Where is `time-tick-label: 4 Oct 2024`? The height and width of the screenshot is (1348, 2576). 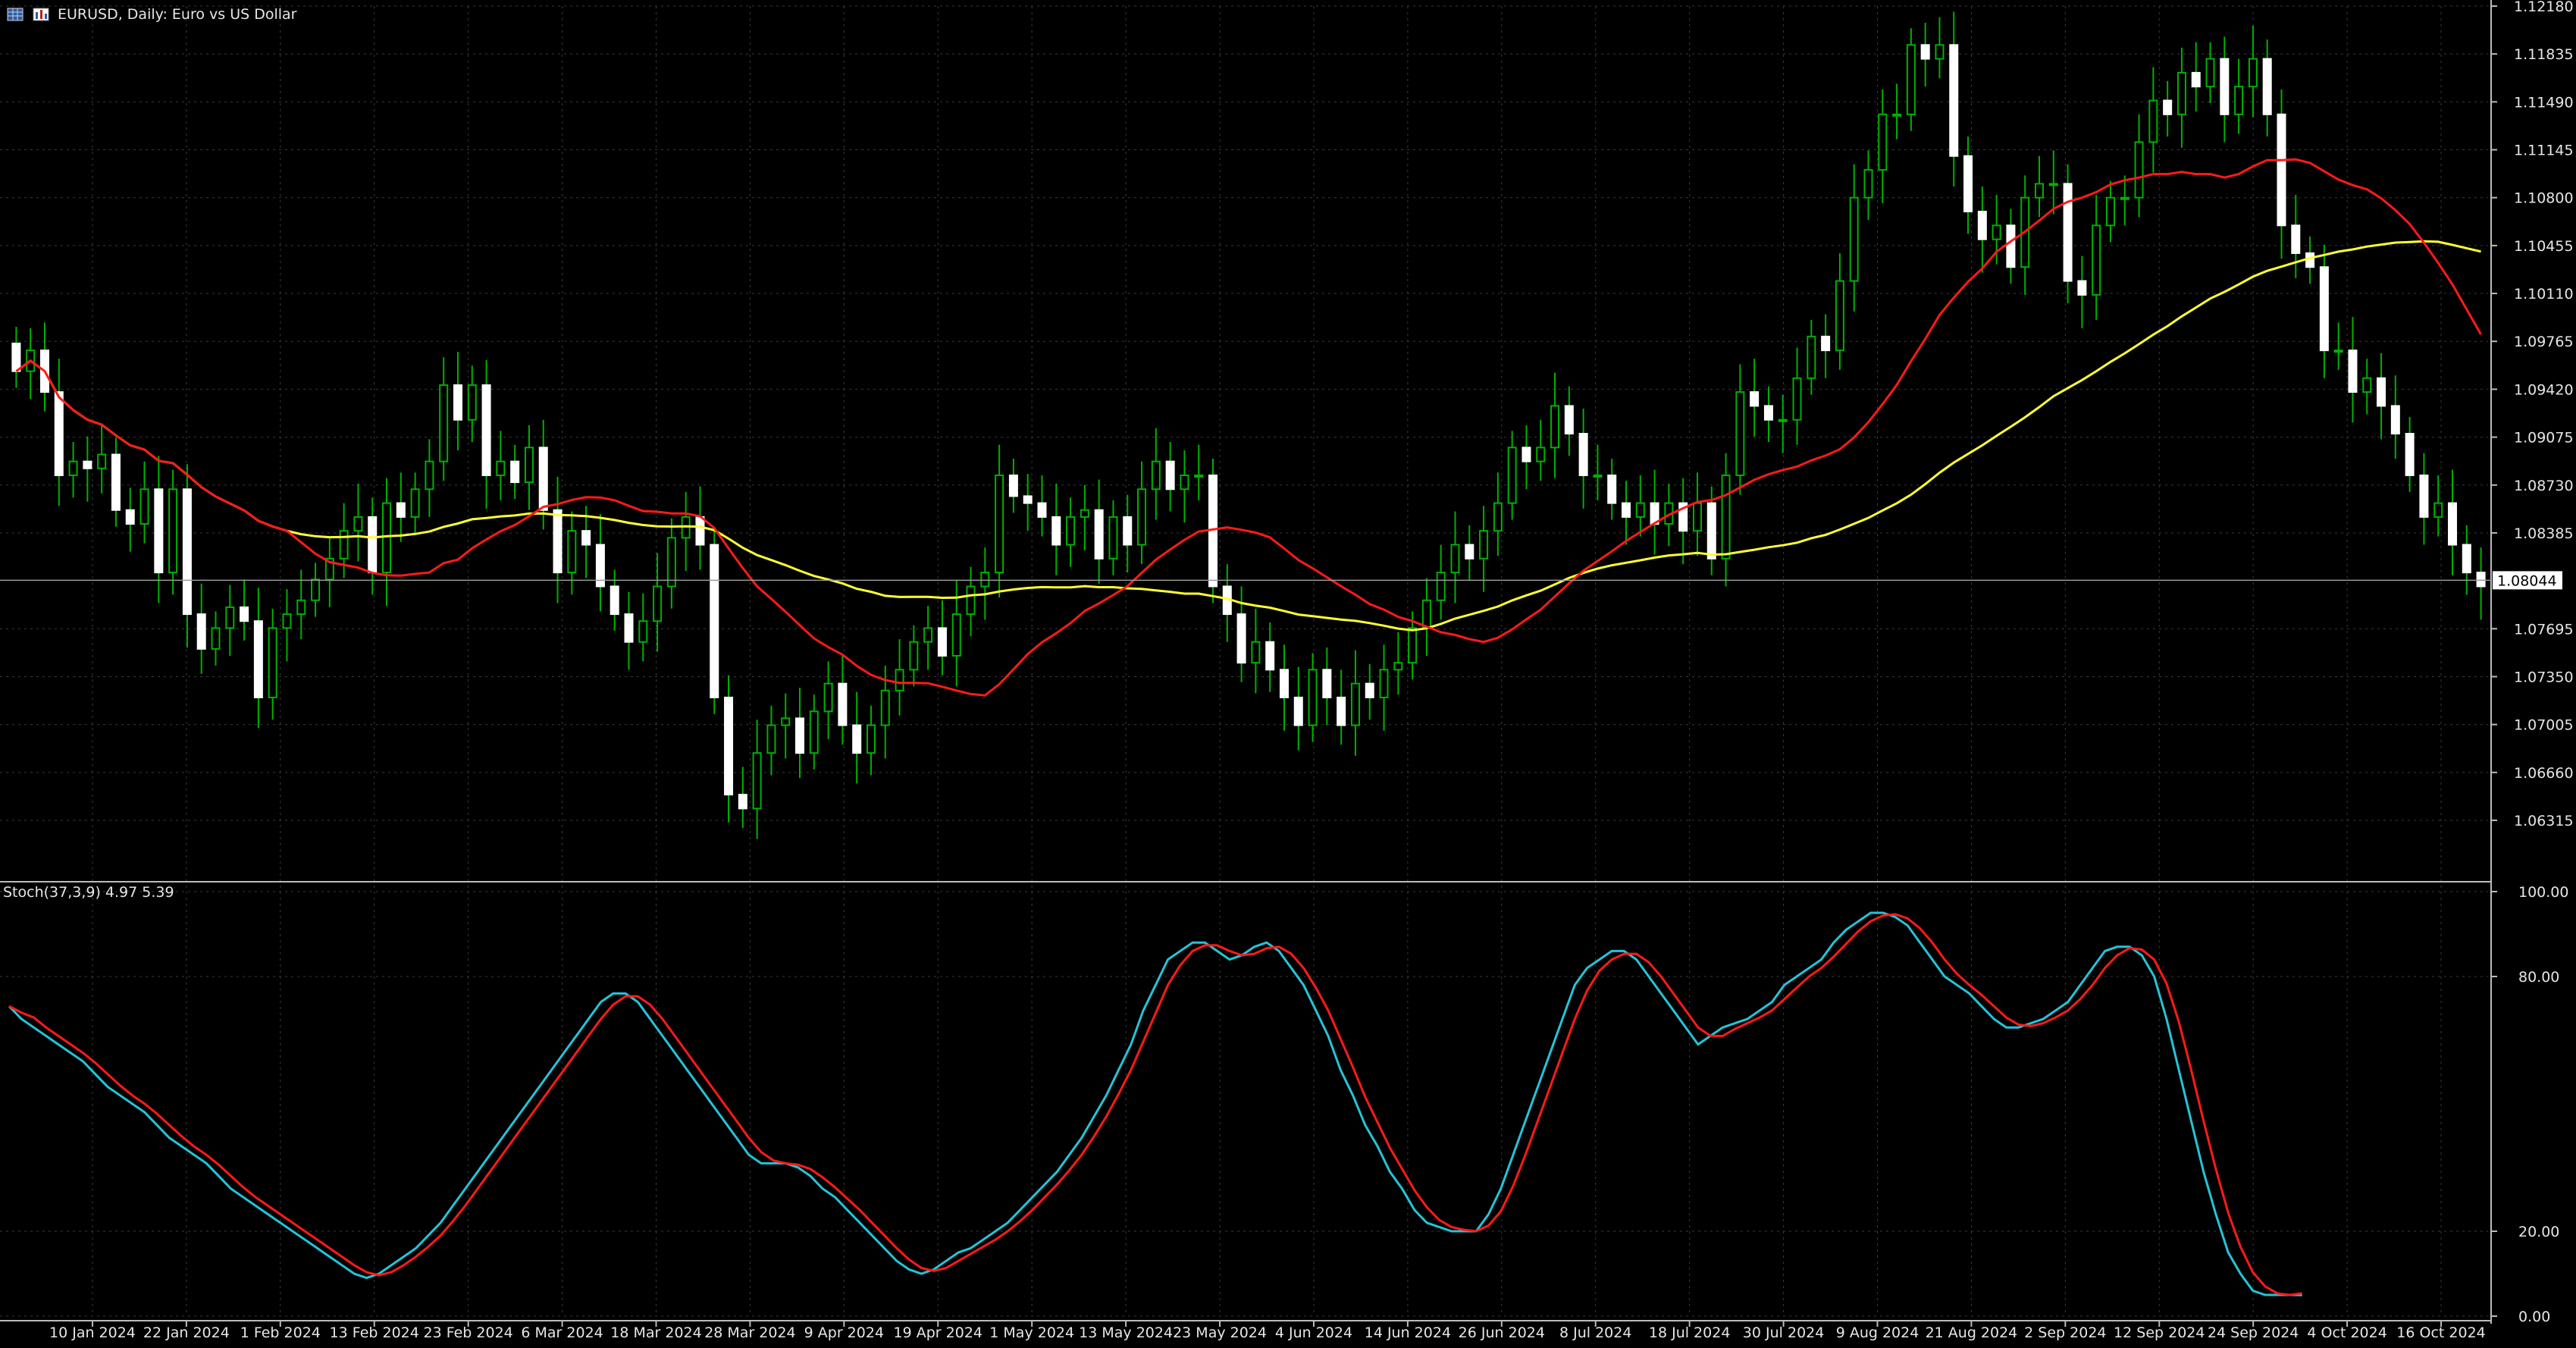 time-tick-label: 4 Oct 2024 is located at coordinates (2346, 1333).